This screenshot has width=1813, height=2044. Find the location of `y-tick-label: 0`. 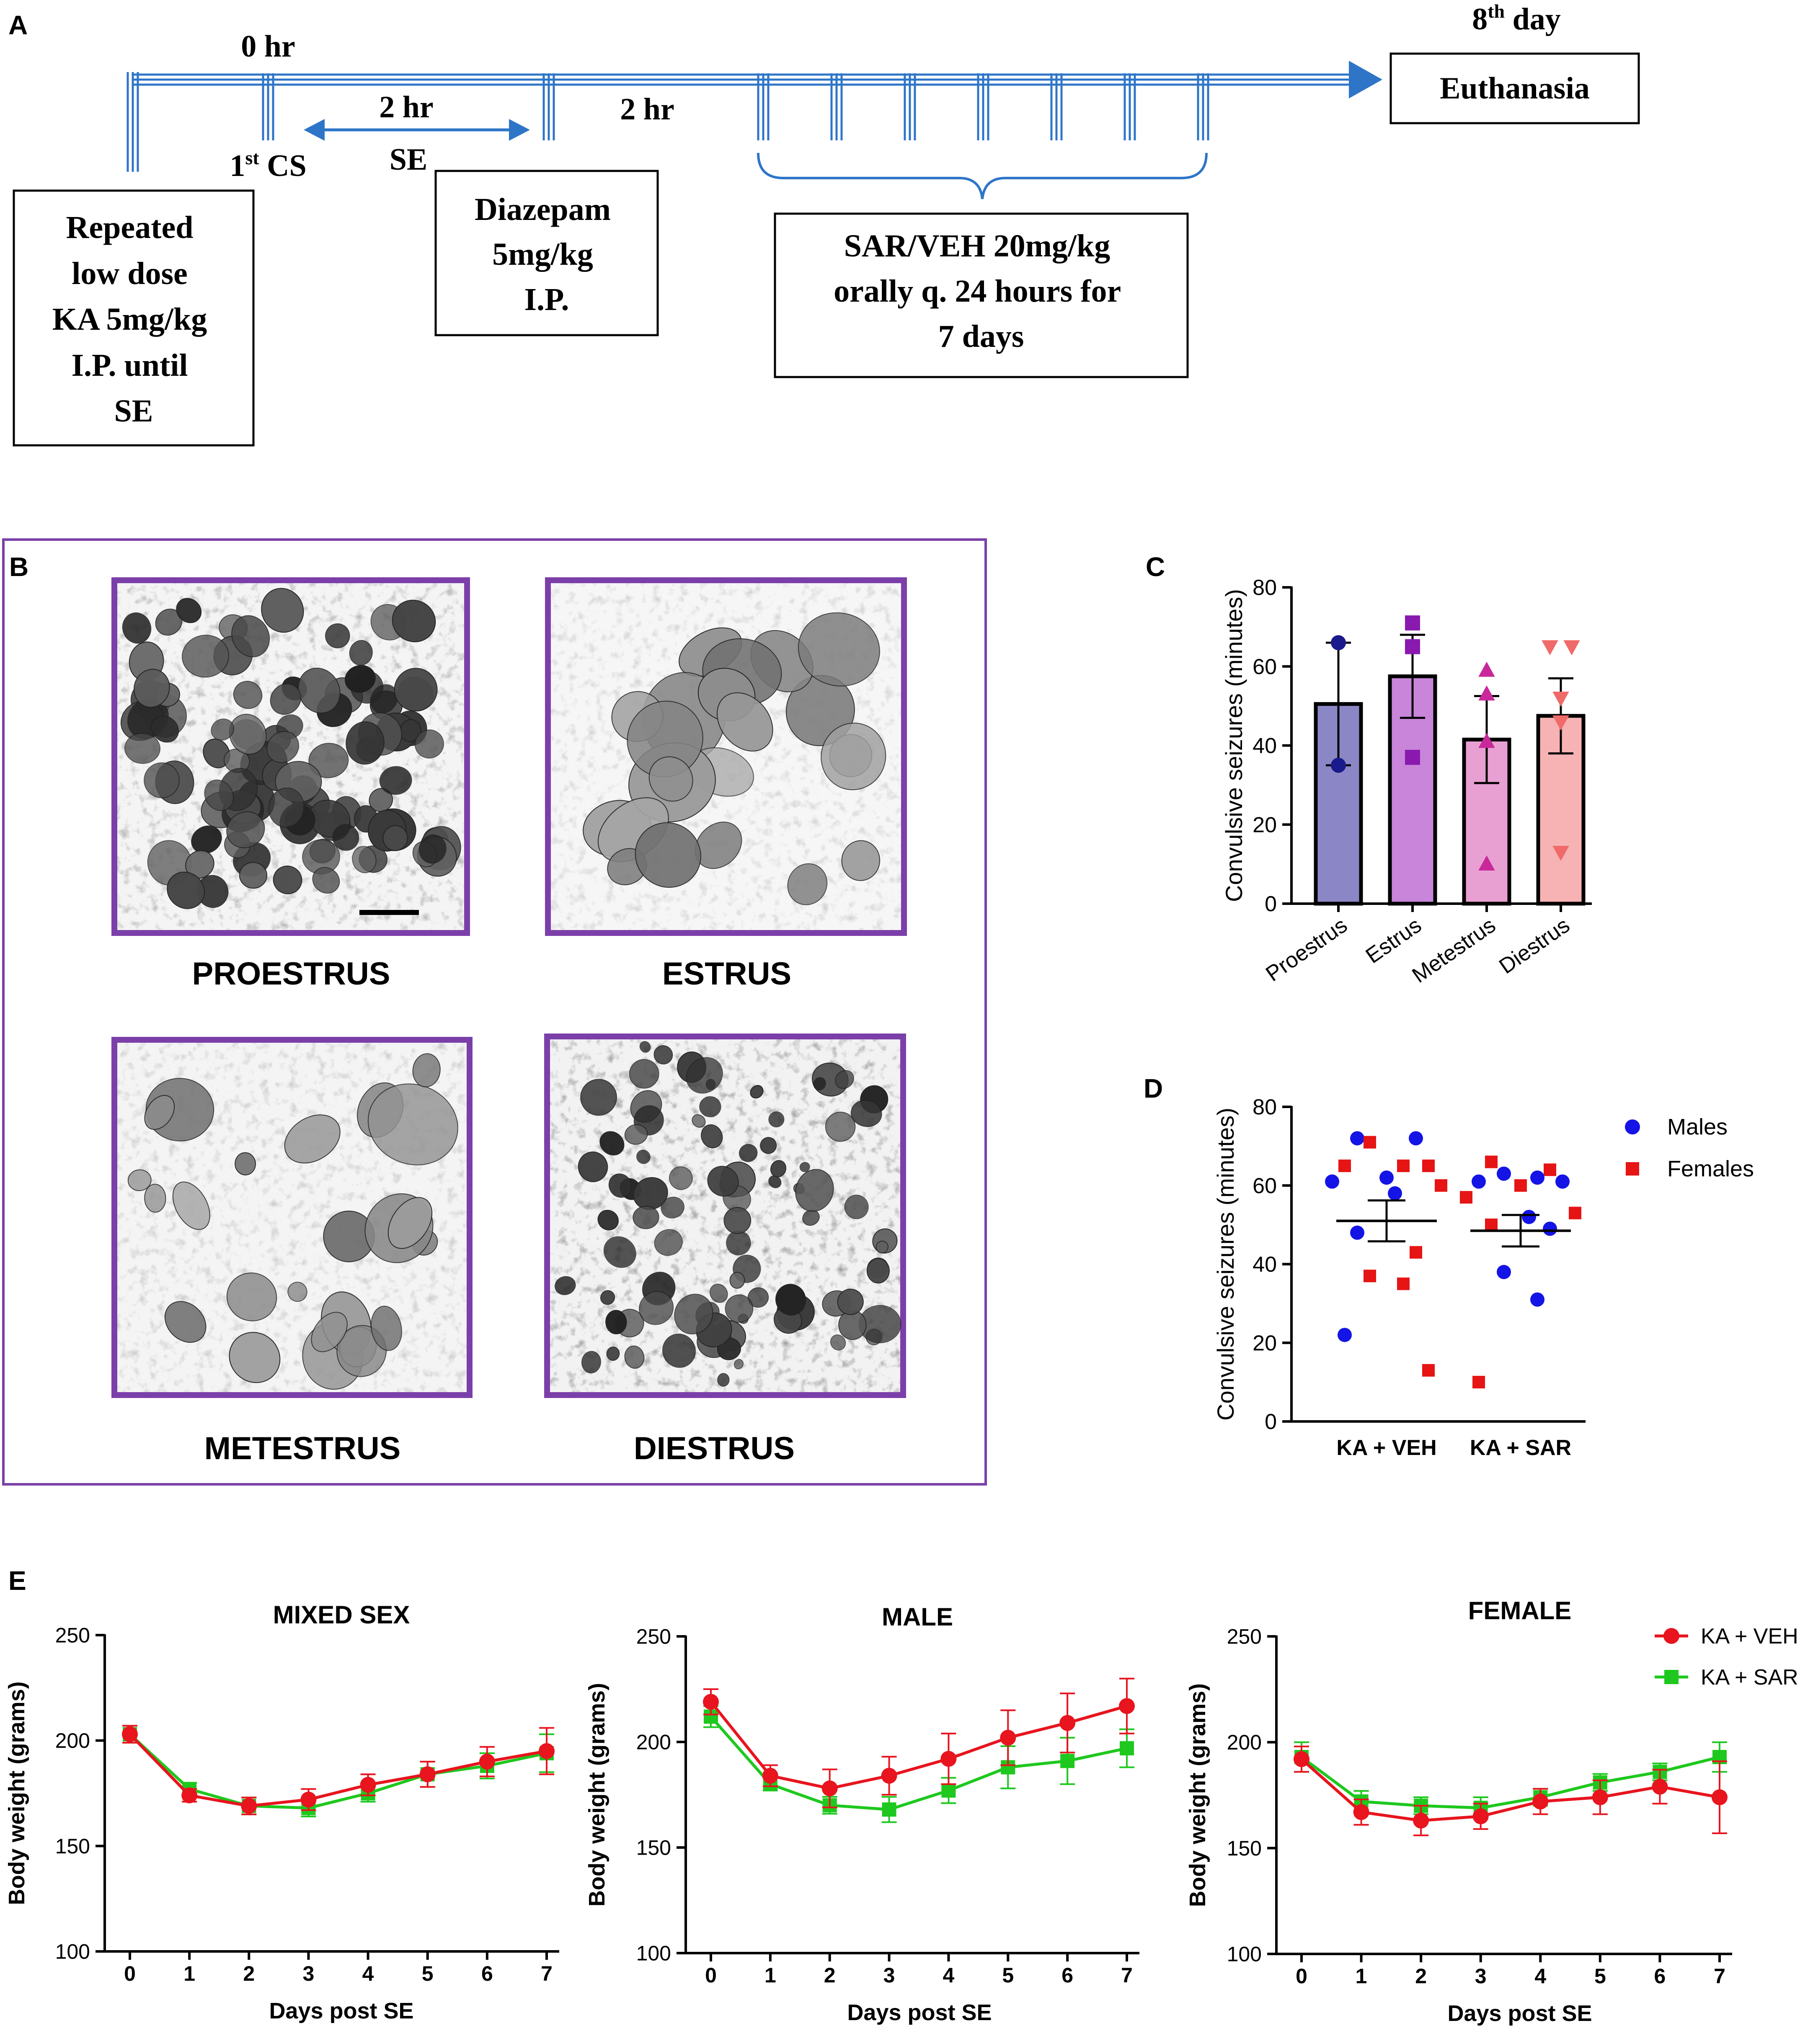

y-tick-label: 0 is located at coordinates (1271, 1422).